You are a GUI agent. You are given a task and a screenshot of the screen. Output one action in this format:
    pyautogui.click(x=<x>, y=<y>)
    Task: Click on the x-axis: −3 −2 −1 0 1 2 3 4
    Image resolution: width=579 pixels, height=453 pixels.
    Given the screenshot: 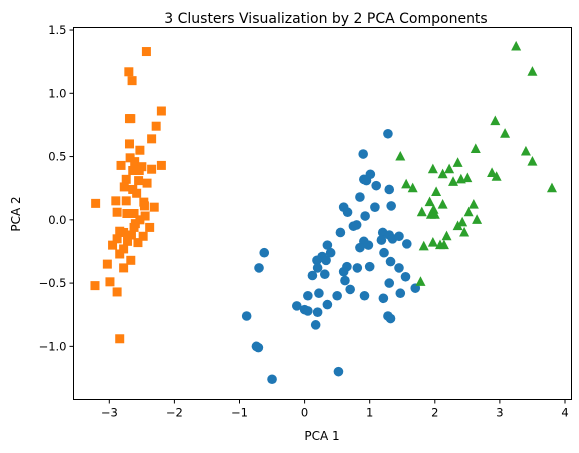 What is the action you would take?
    pyautogui.click(x=335, y=409)
    